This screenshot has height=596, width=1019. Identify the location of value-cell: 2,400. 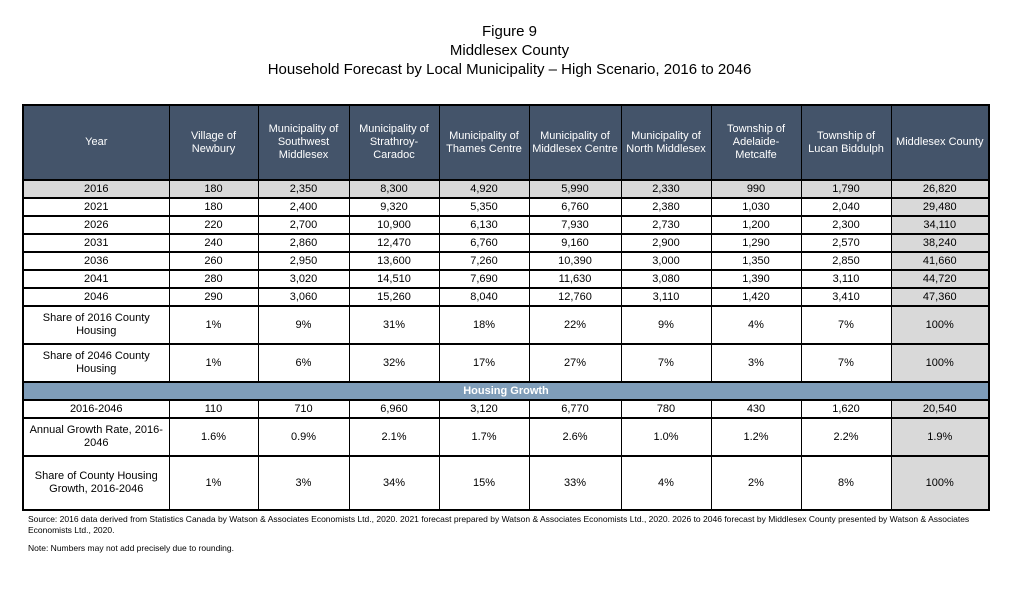
(303, 207).